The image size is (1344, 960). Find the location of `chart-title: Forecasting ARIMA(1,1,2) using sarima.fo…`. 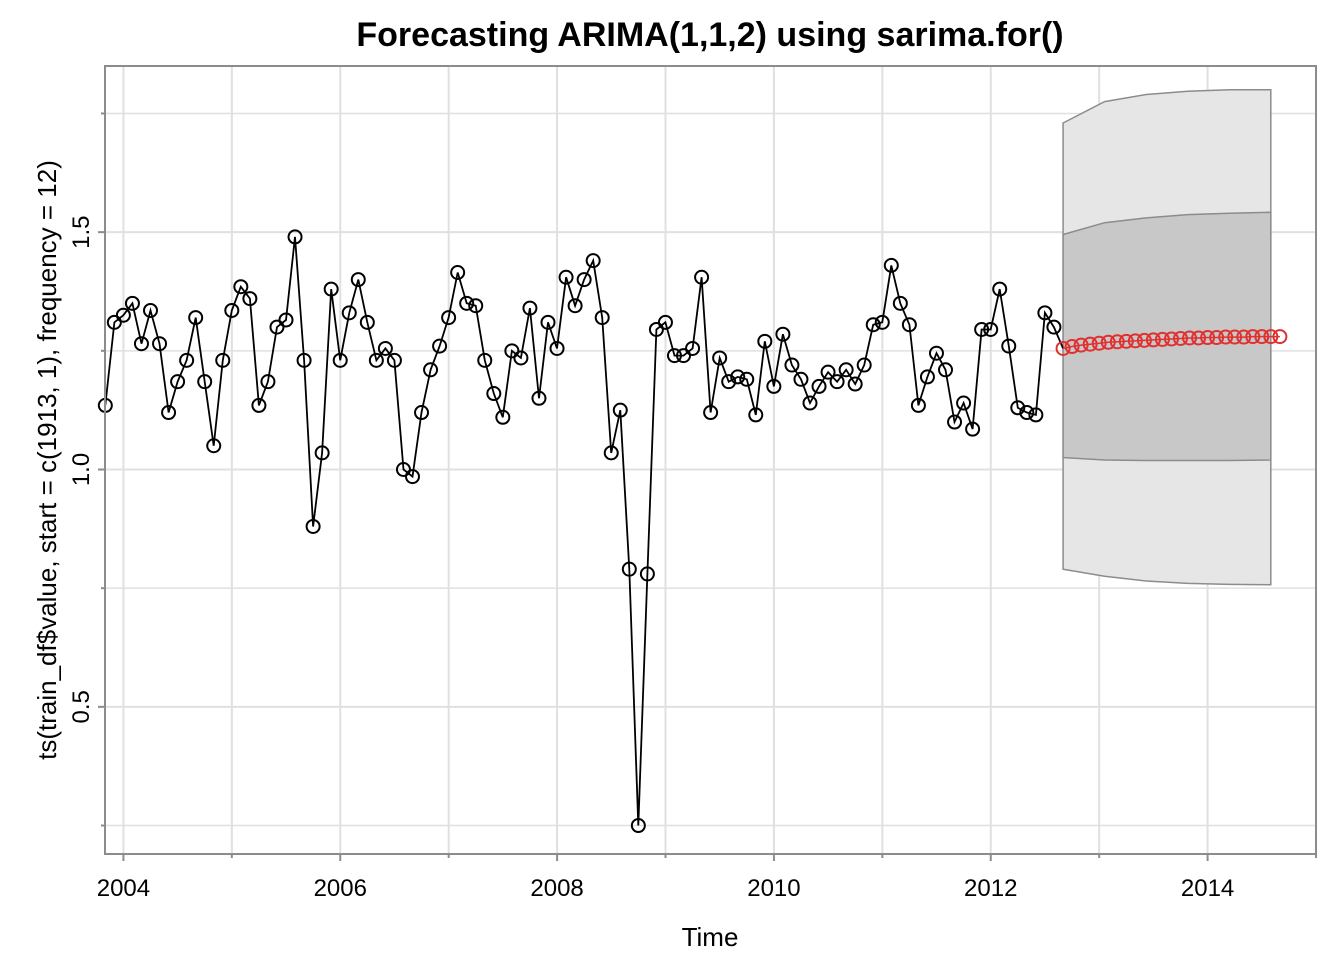

chart-title: Forecasting ARIMA(1,1,2) using sarima.fo… is located at coordinates (709, 35).